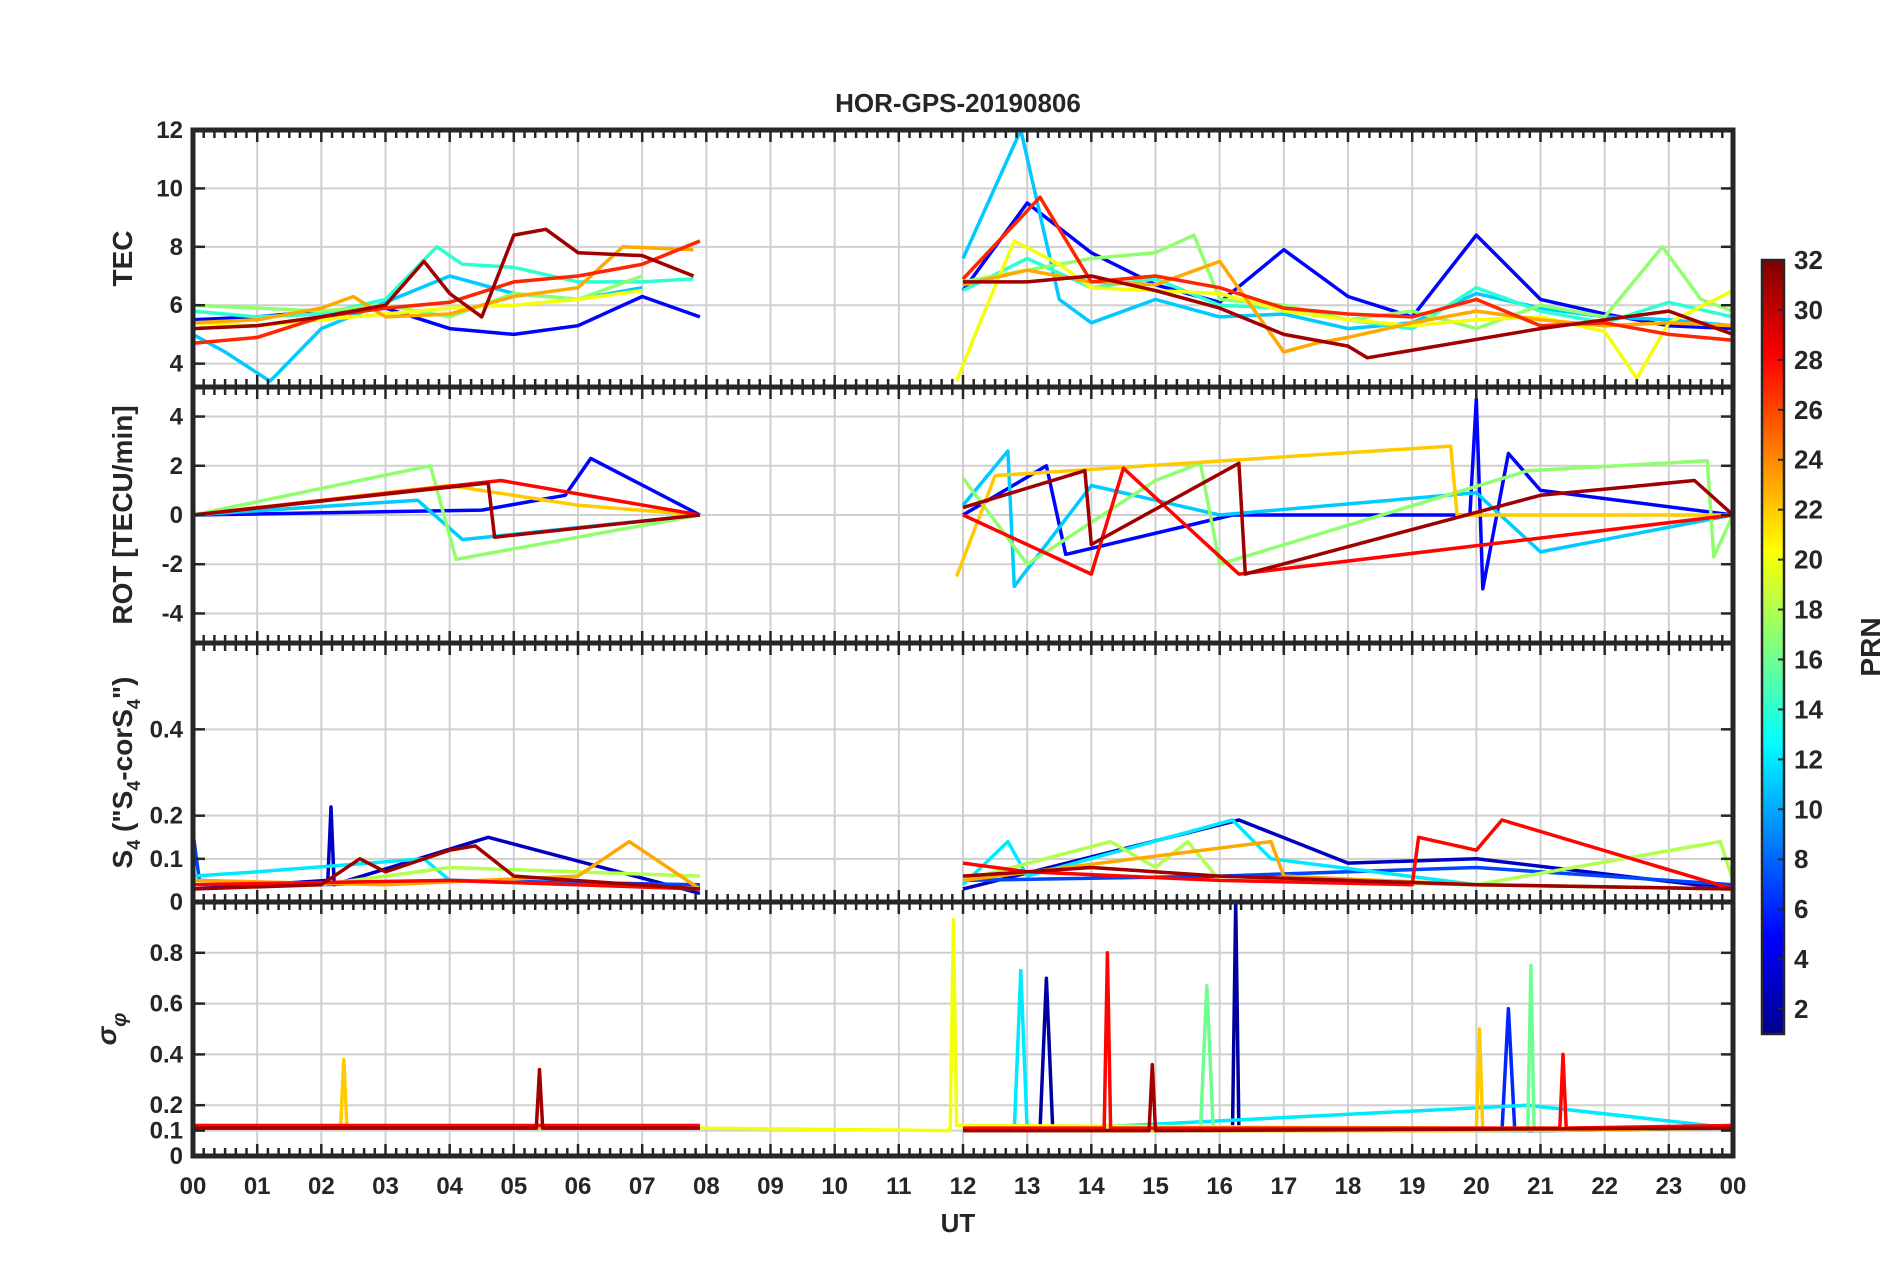 This screenshot has height=1272, width=1902. Describe the element at coordinates (1773, 647) in the screenshot. I see `colorbar-gradient` at that location.